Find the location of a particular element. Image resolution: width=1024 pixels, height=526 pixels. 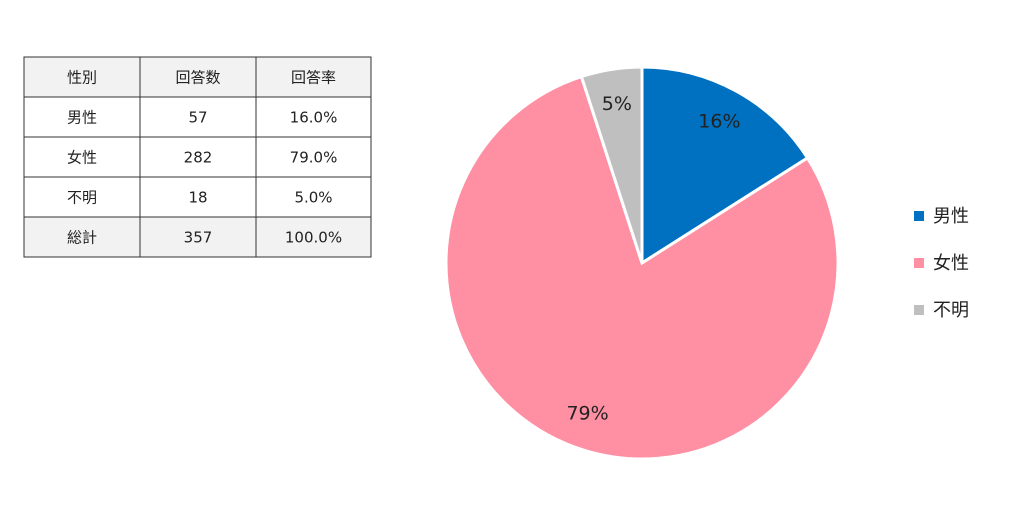

table-text: 57 is located at coordinates (197, 118).